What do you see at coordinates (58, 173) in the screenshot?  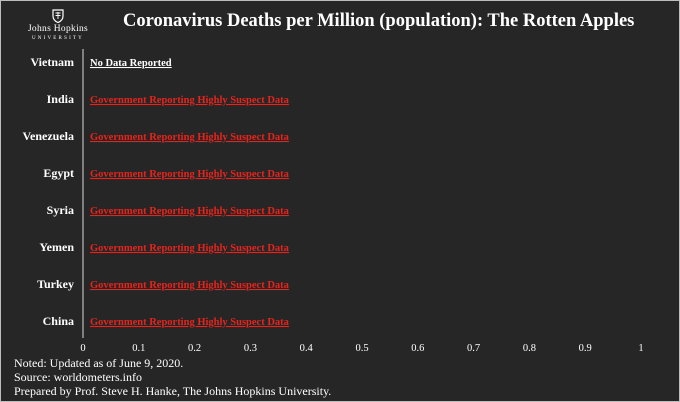 I see `category-label-egypt: Egypt` at bounding box center [58, 173].